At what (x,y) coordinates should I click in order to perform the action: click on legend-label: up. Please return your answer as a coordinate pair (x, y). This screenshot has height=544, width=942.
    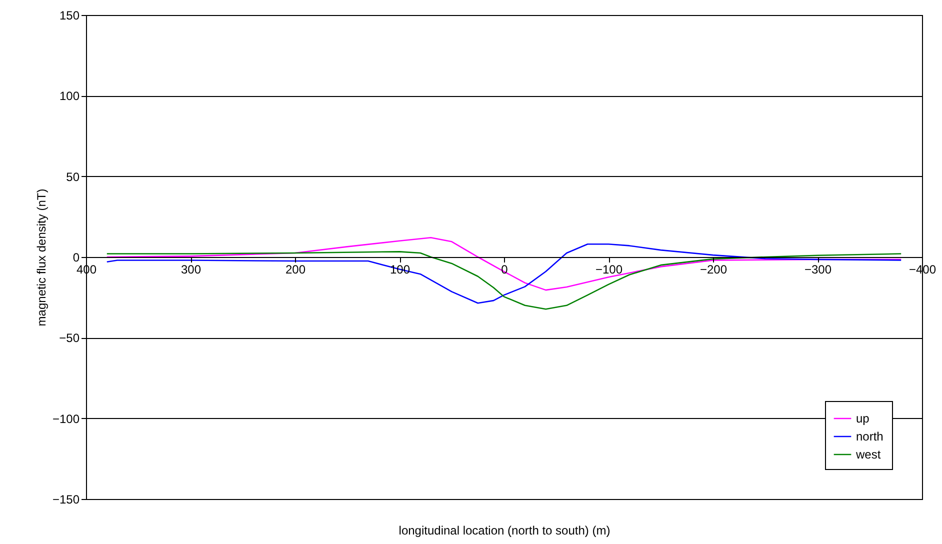
    Looking at the image, I should click on (863, 419).